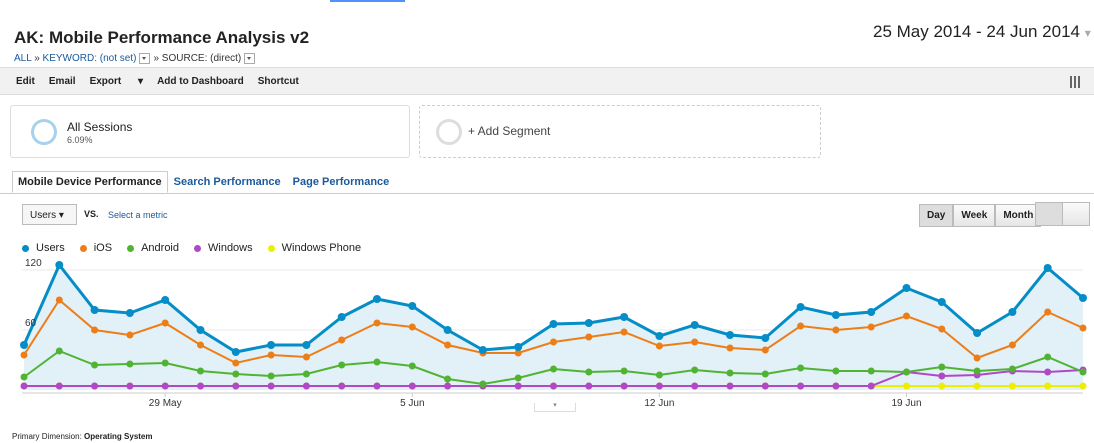  Describe the element at coordinates (936, 215) in the screenshot. I see `interval: Day` at that location.